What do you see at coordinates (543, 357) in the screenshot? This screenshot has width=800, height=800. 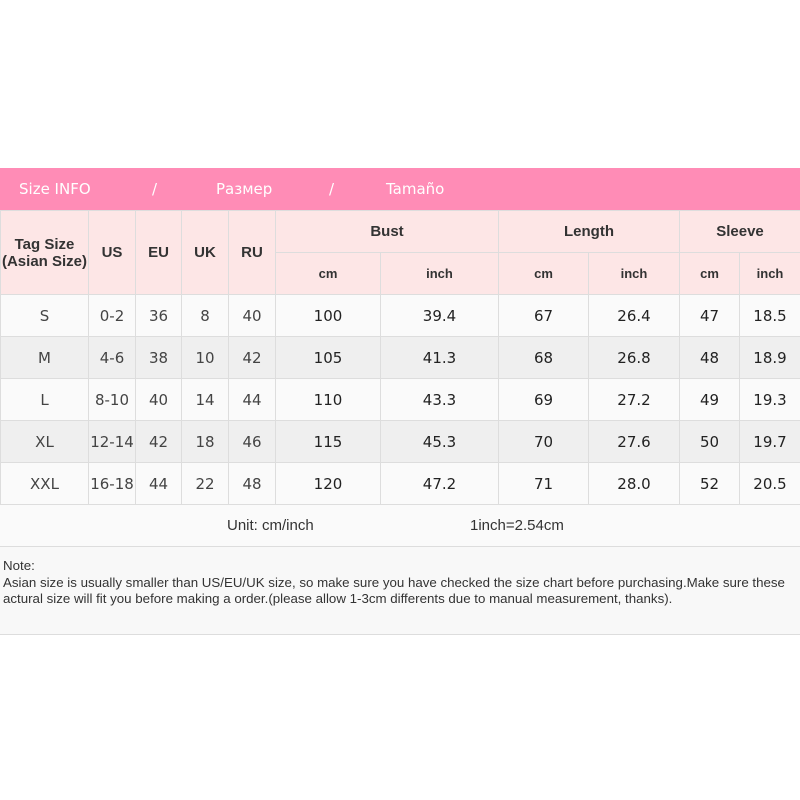 I see `cell-length-cm: 68` at bounding box center [543, 357].